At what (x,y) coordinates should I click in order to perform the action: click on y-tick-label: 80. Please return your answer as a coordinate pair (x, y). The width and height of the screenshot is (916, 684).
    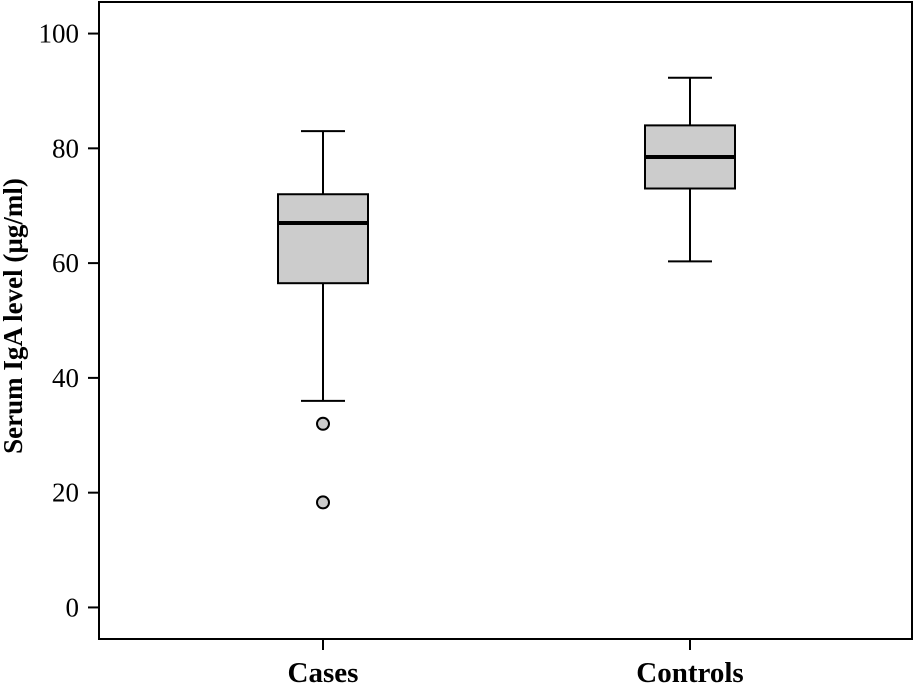
    Looking at the image, I should click on (65, 148).